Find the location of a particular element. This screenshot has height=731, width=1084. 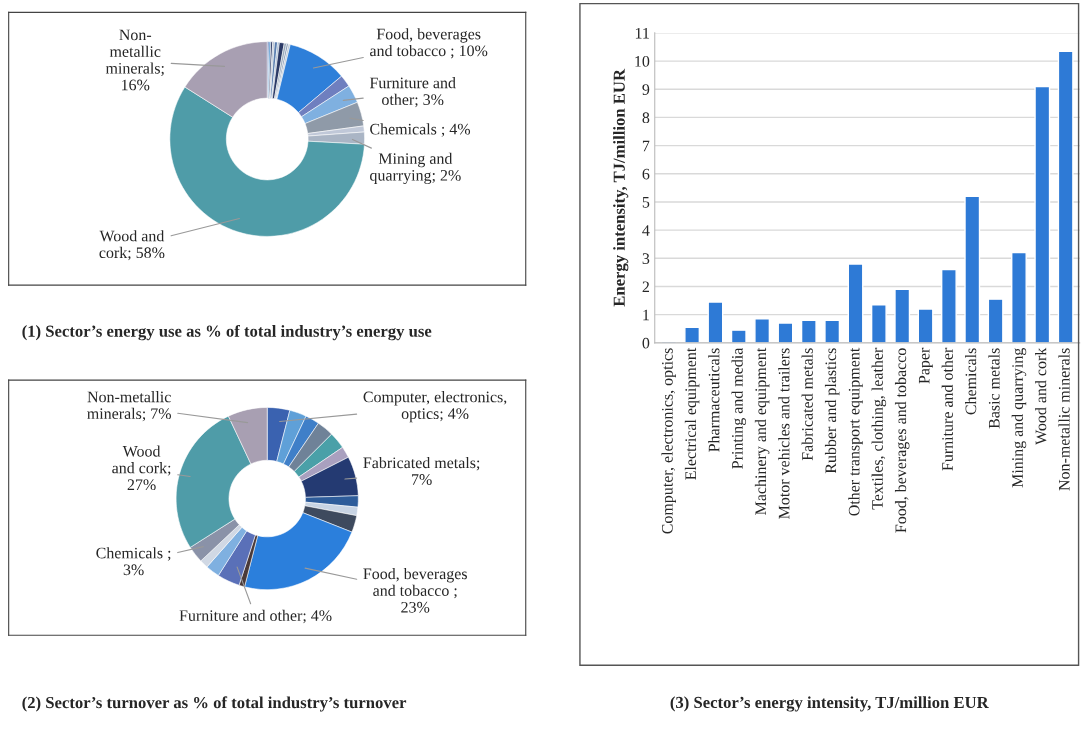

x-tick-label: Pharmaceuticals is located at coordinates (714, 400).